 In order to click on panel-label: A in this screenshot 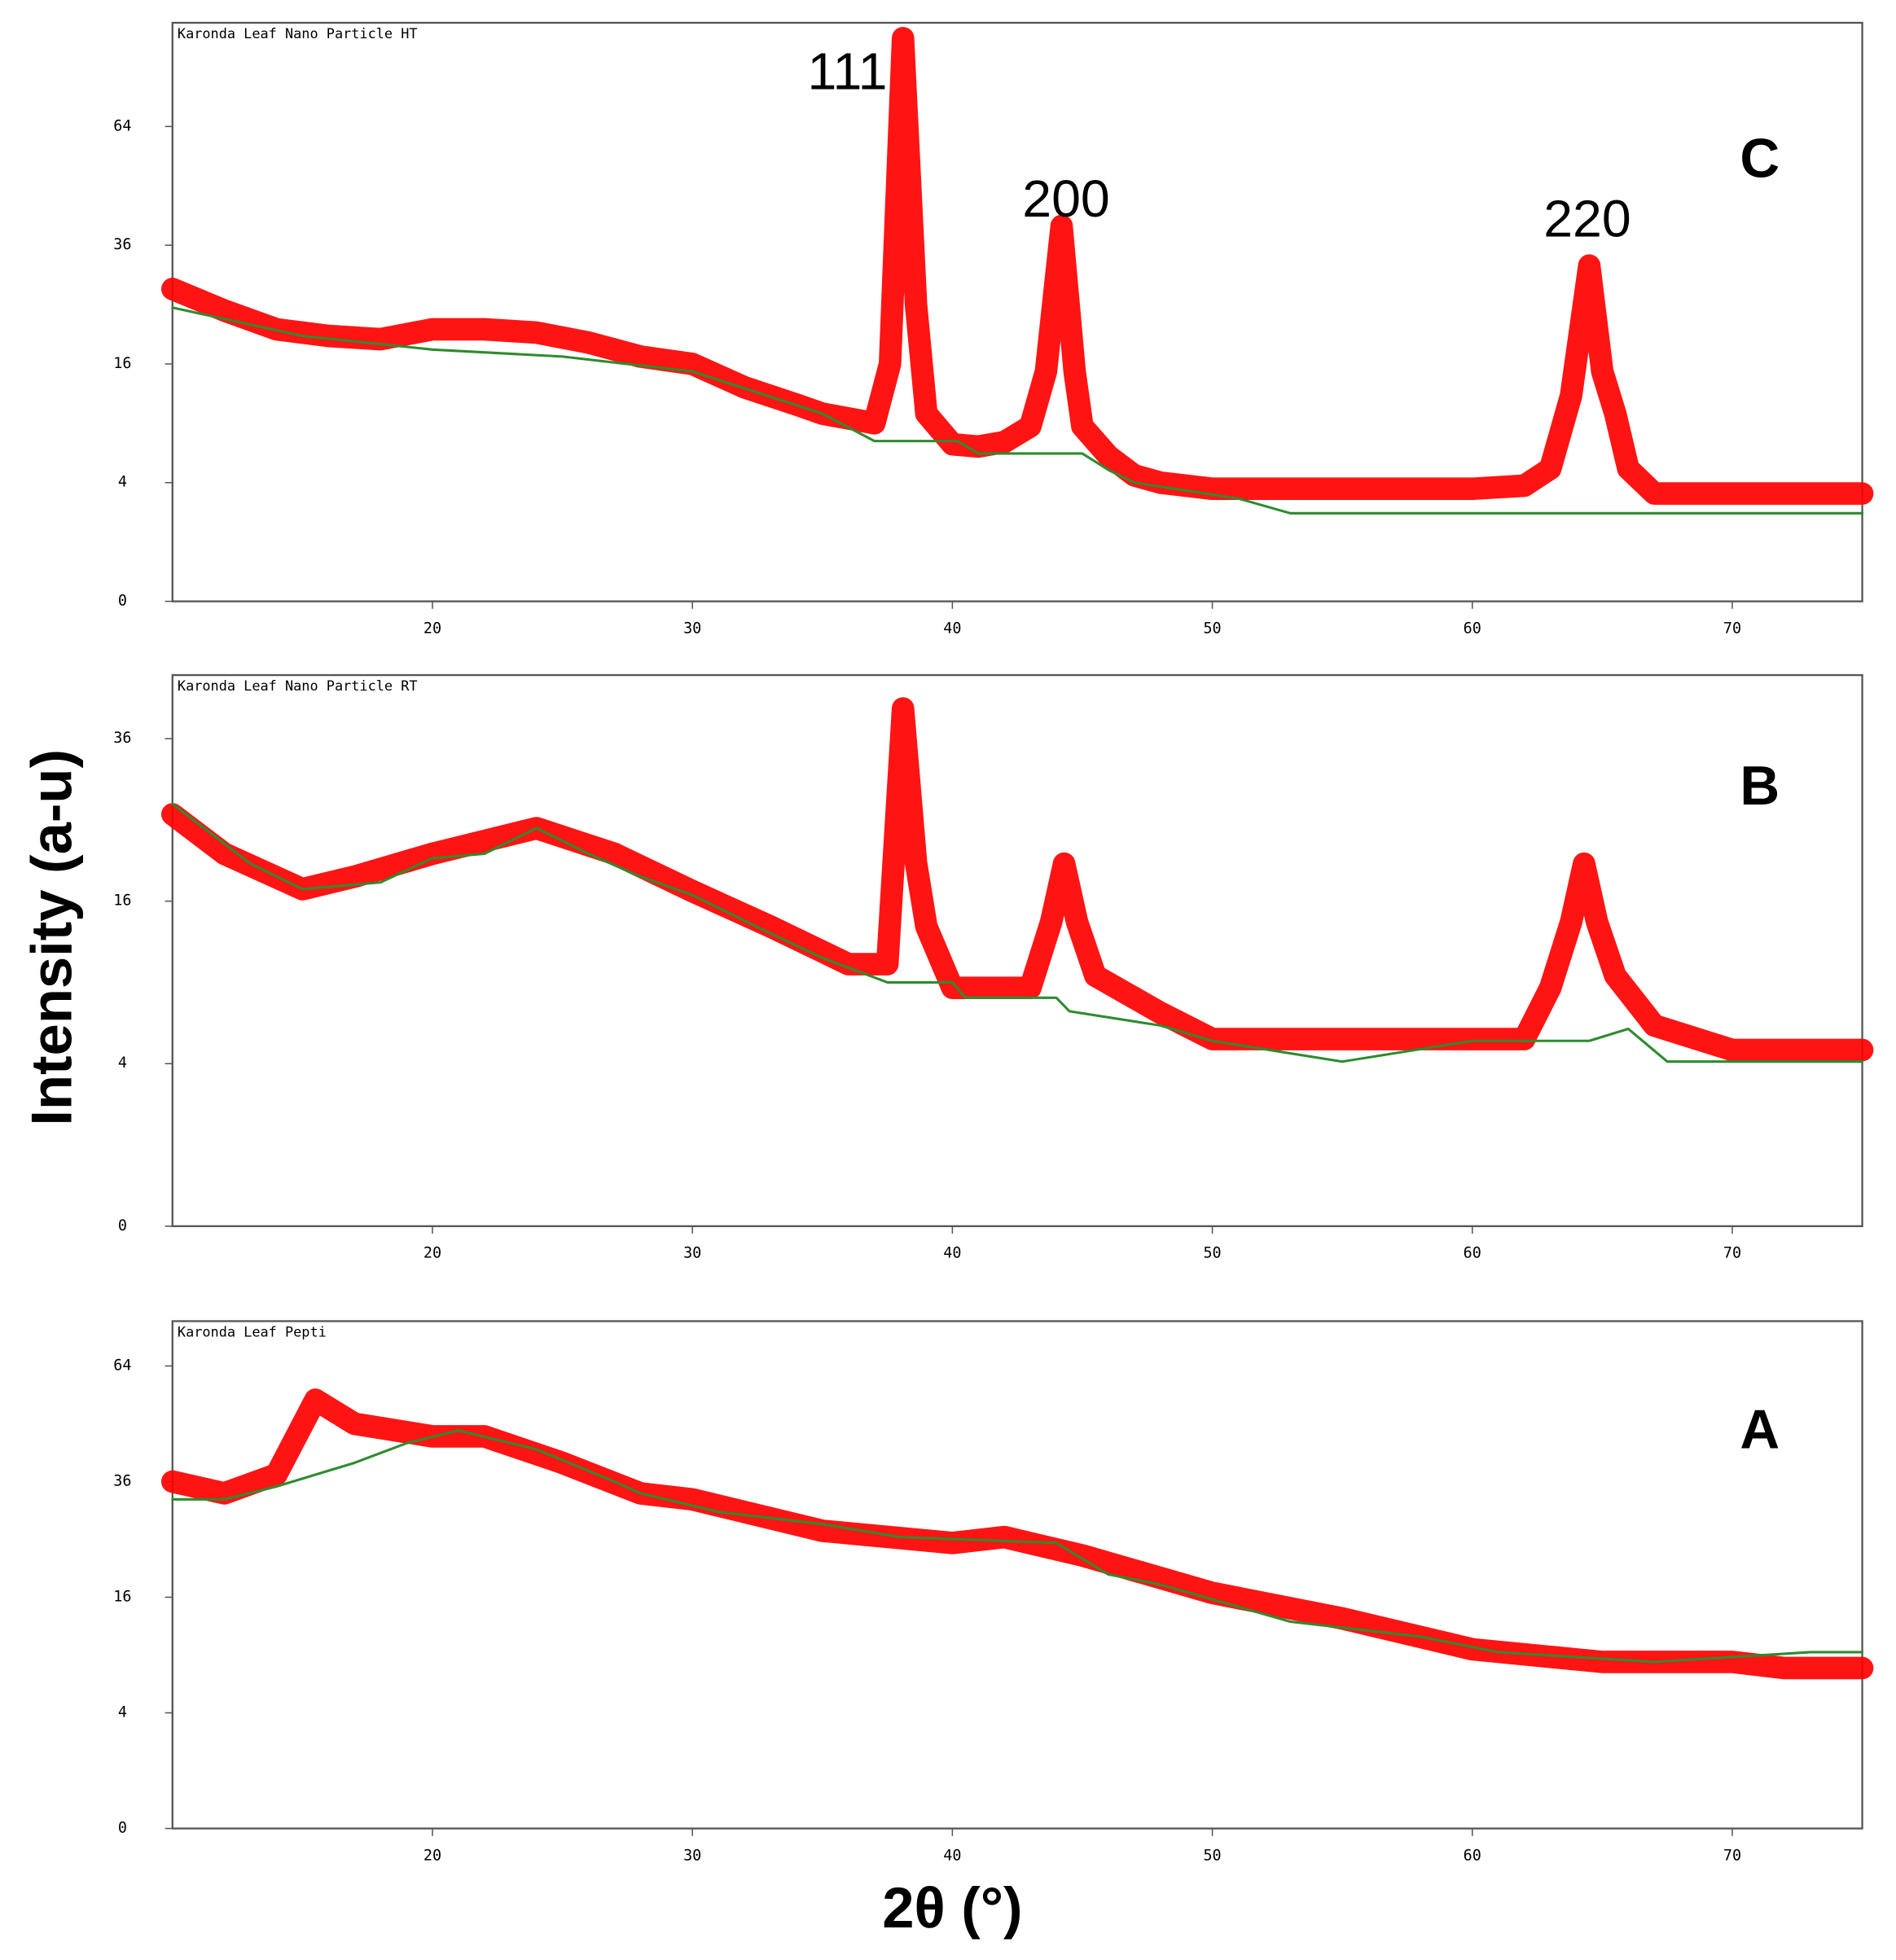, I will do `click(1760, 1429)`.